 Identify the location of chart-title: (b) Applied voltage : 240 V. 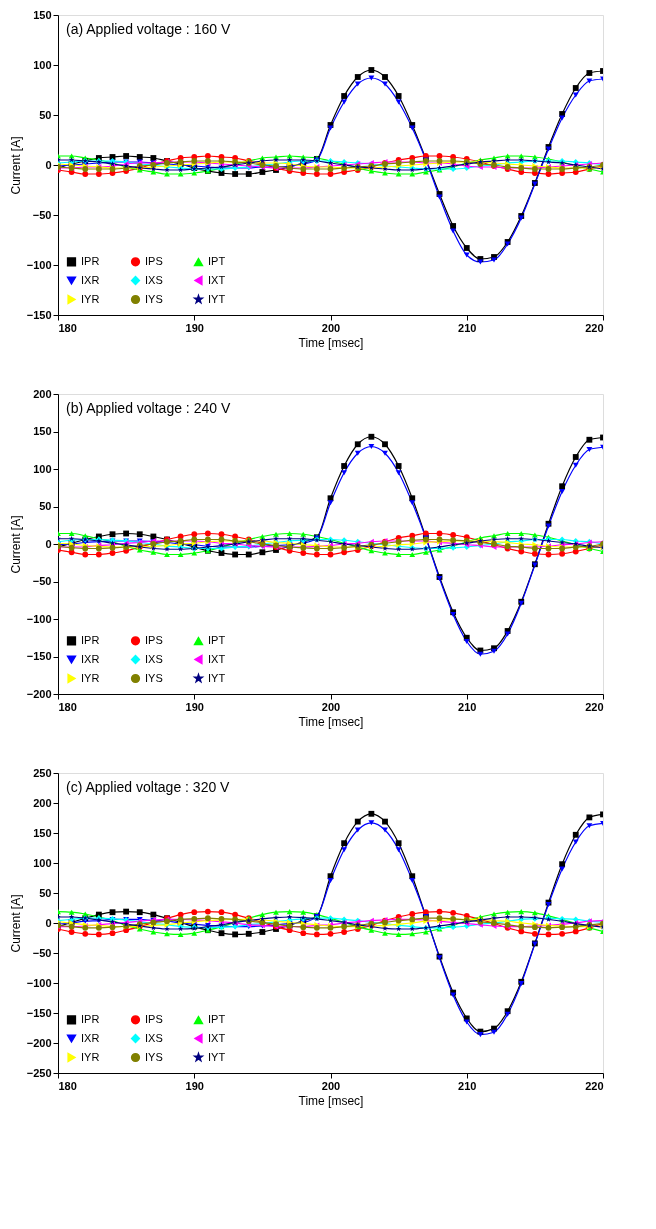
(148, 408).